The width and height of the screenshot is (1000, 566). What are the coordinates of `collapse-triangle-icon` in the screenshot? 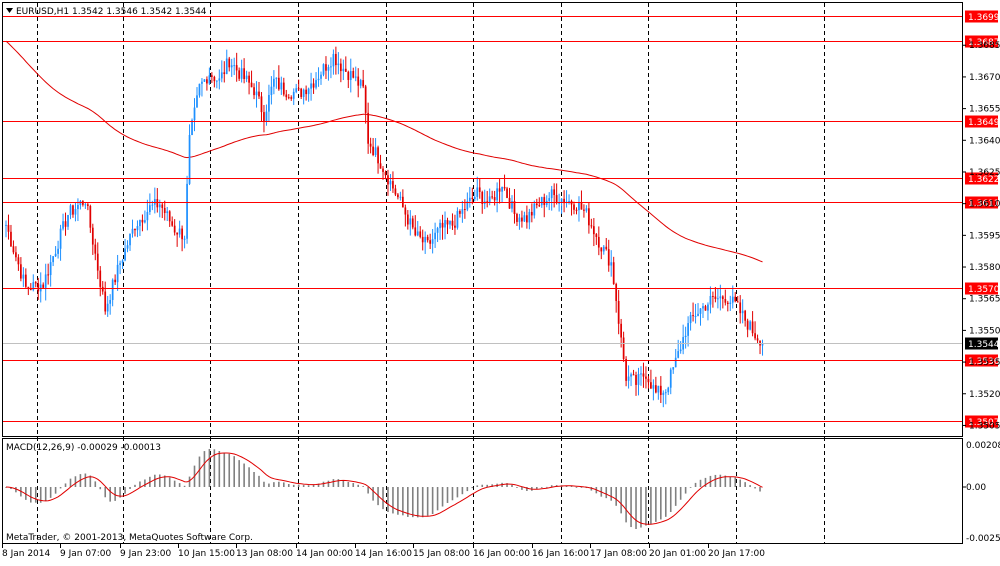 It's located at (9, 10).